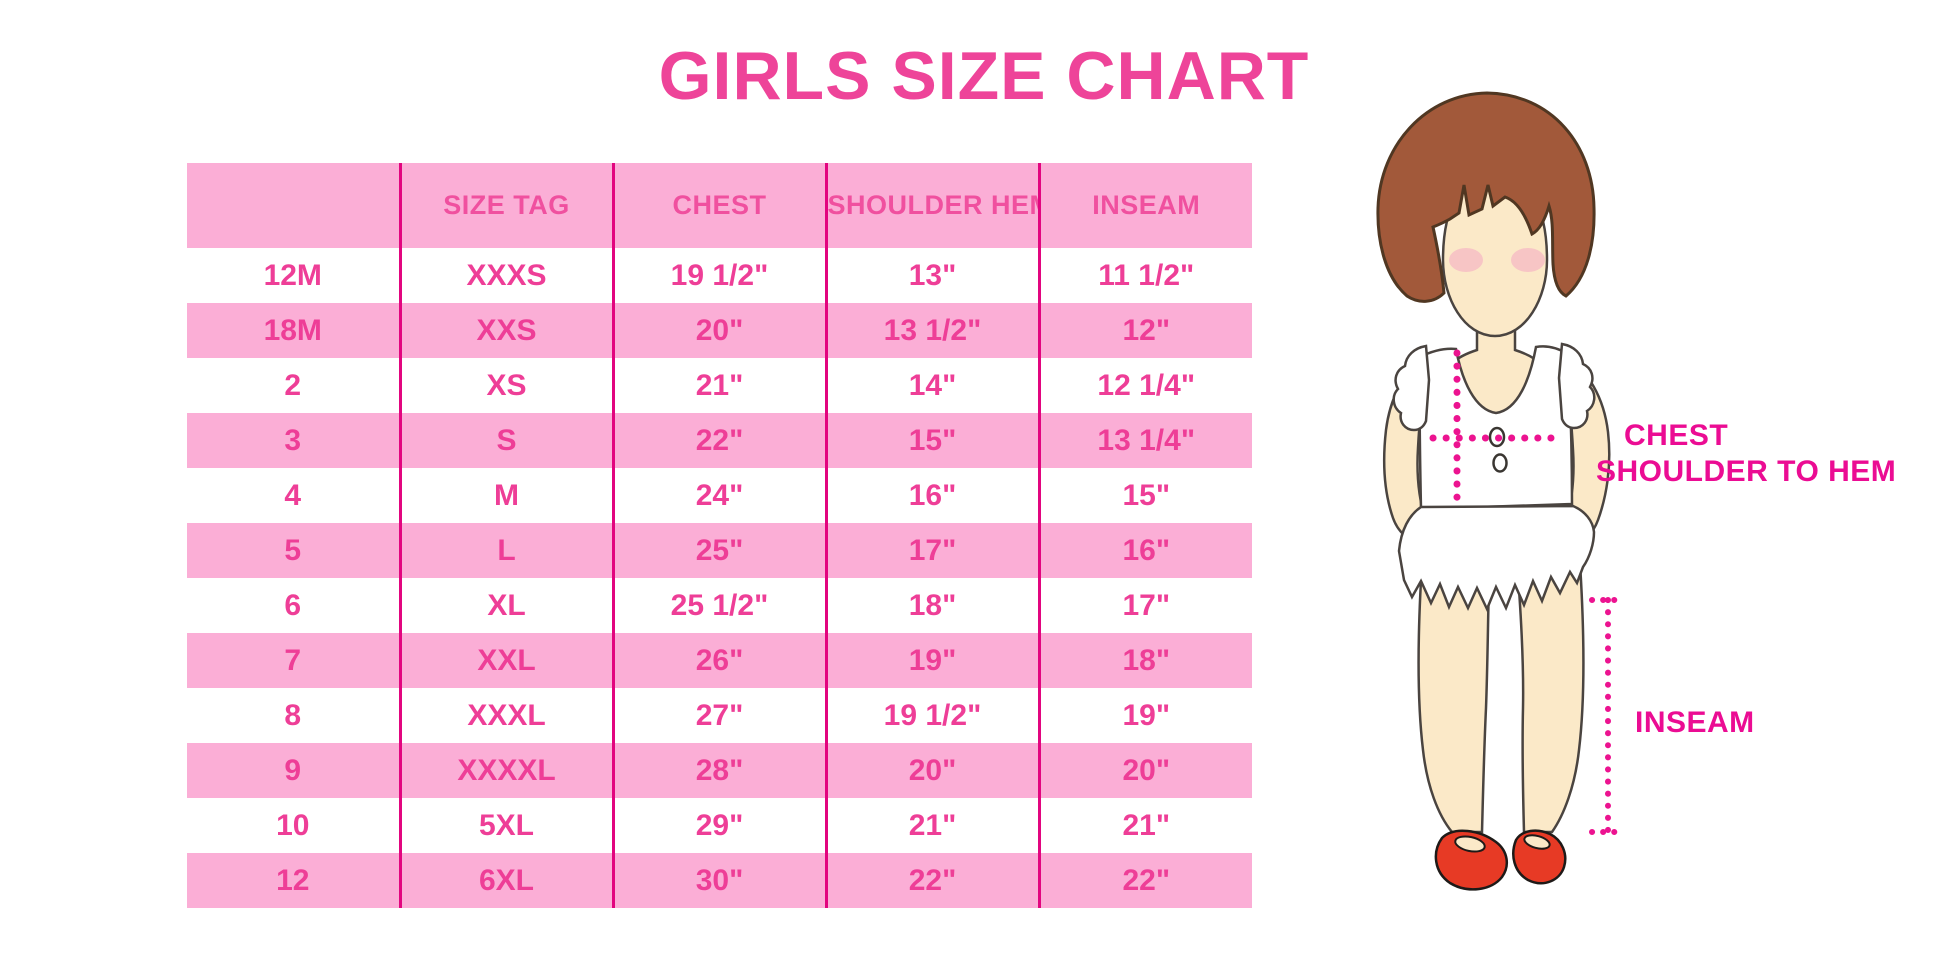 This screenshot has height=973, width=1946. I want to click on col-header-chest: CHEST, so click(718, 205).